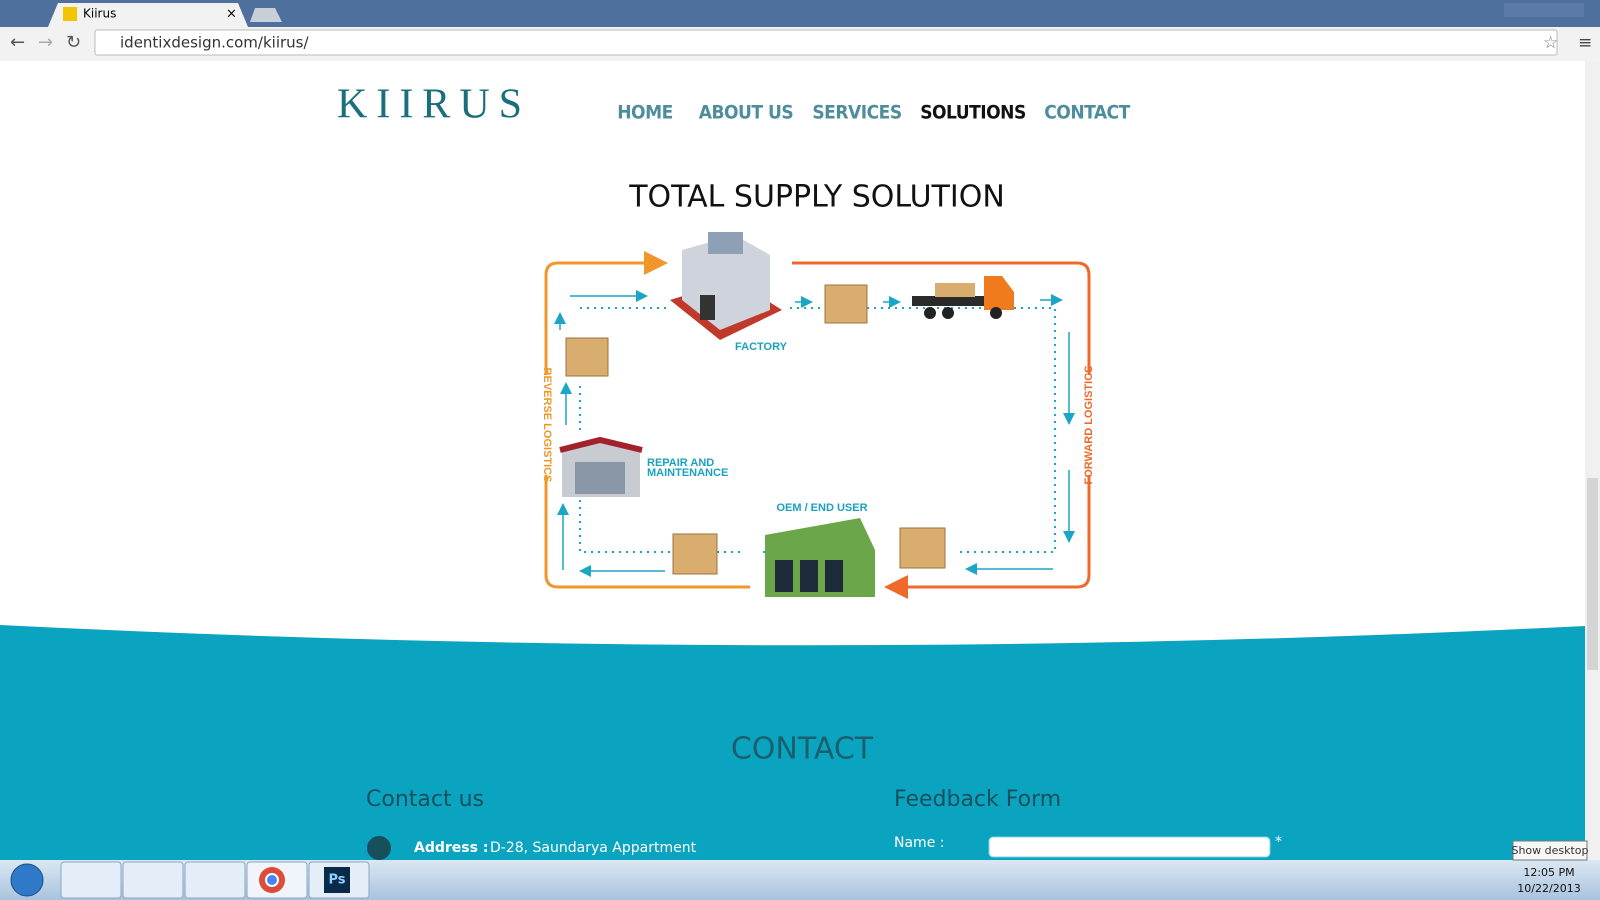 The height and width of the screenshot is (900, 1600). I want to click on repair-icon, so click(601, 466).